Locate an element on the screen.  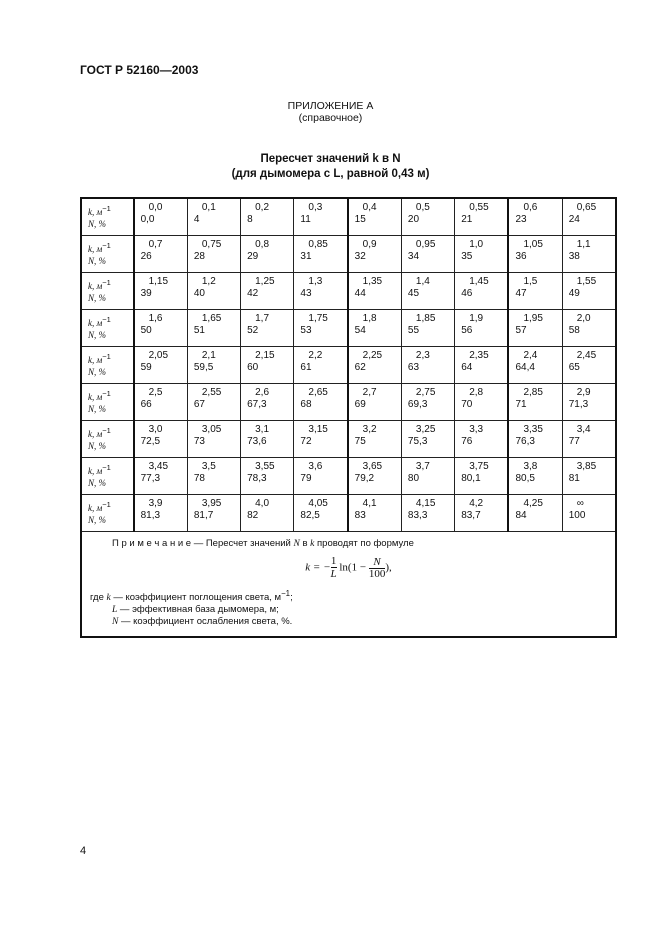
n-value: 59,5 is located at coordinates (203, 367).